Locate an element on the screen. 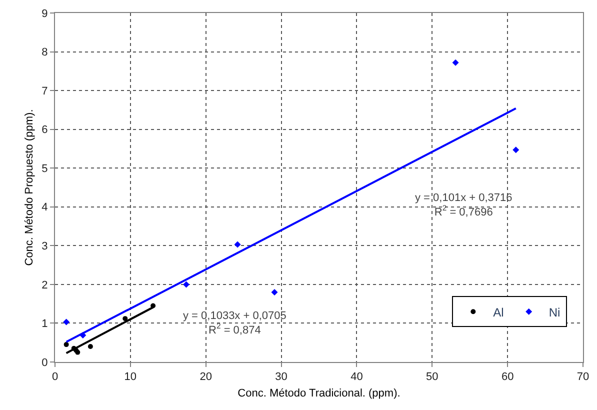 The width and height of the screenshot is (597, 410). y-tick-label: 5 is located at coordinates (45, 168).